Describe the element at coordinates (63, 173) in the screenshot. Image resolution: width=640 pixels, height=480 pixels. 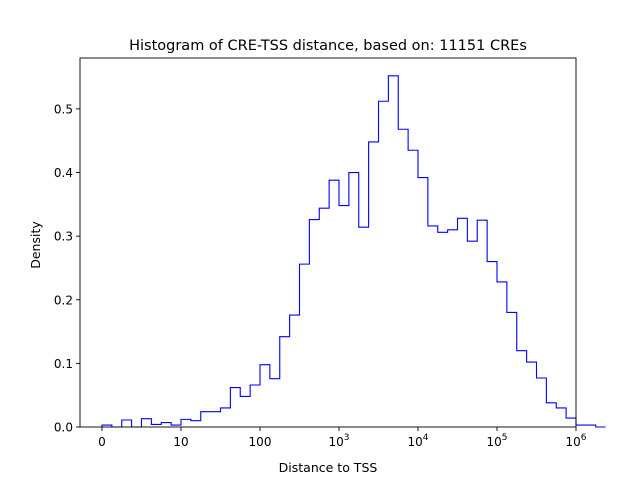
I see `y-tick-label: 0.4` at that location.